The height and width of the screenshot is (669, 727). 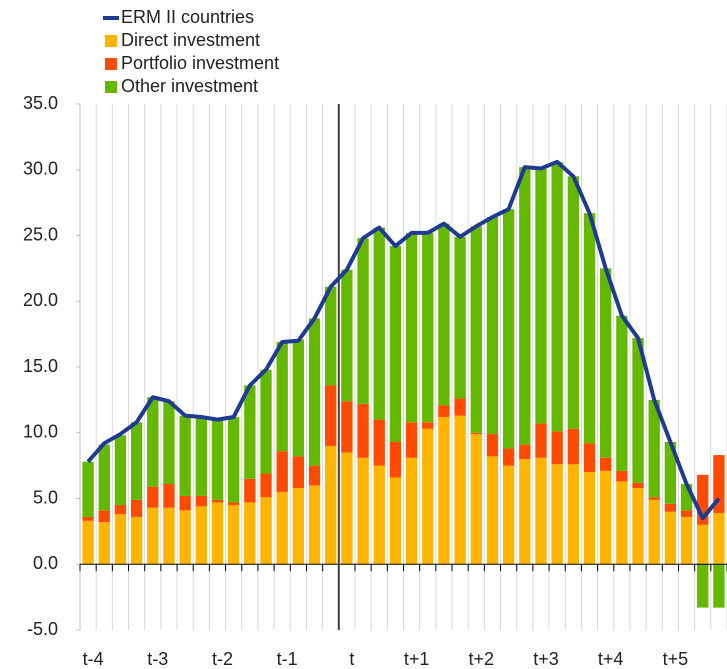 I want to click on y-tick-label: 0.0, so click(x=45, y=563).